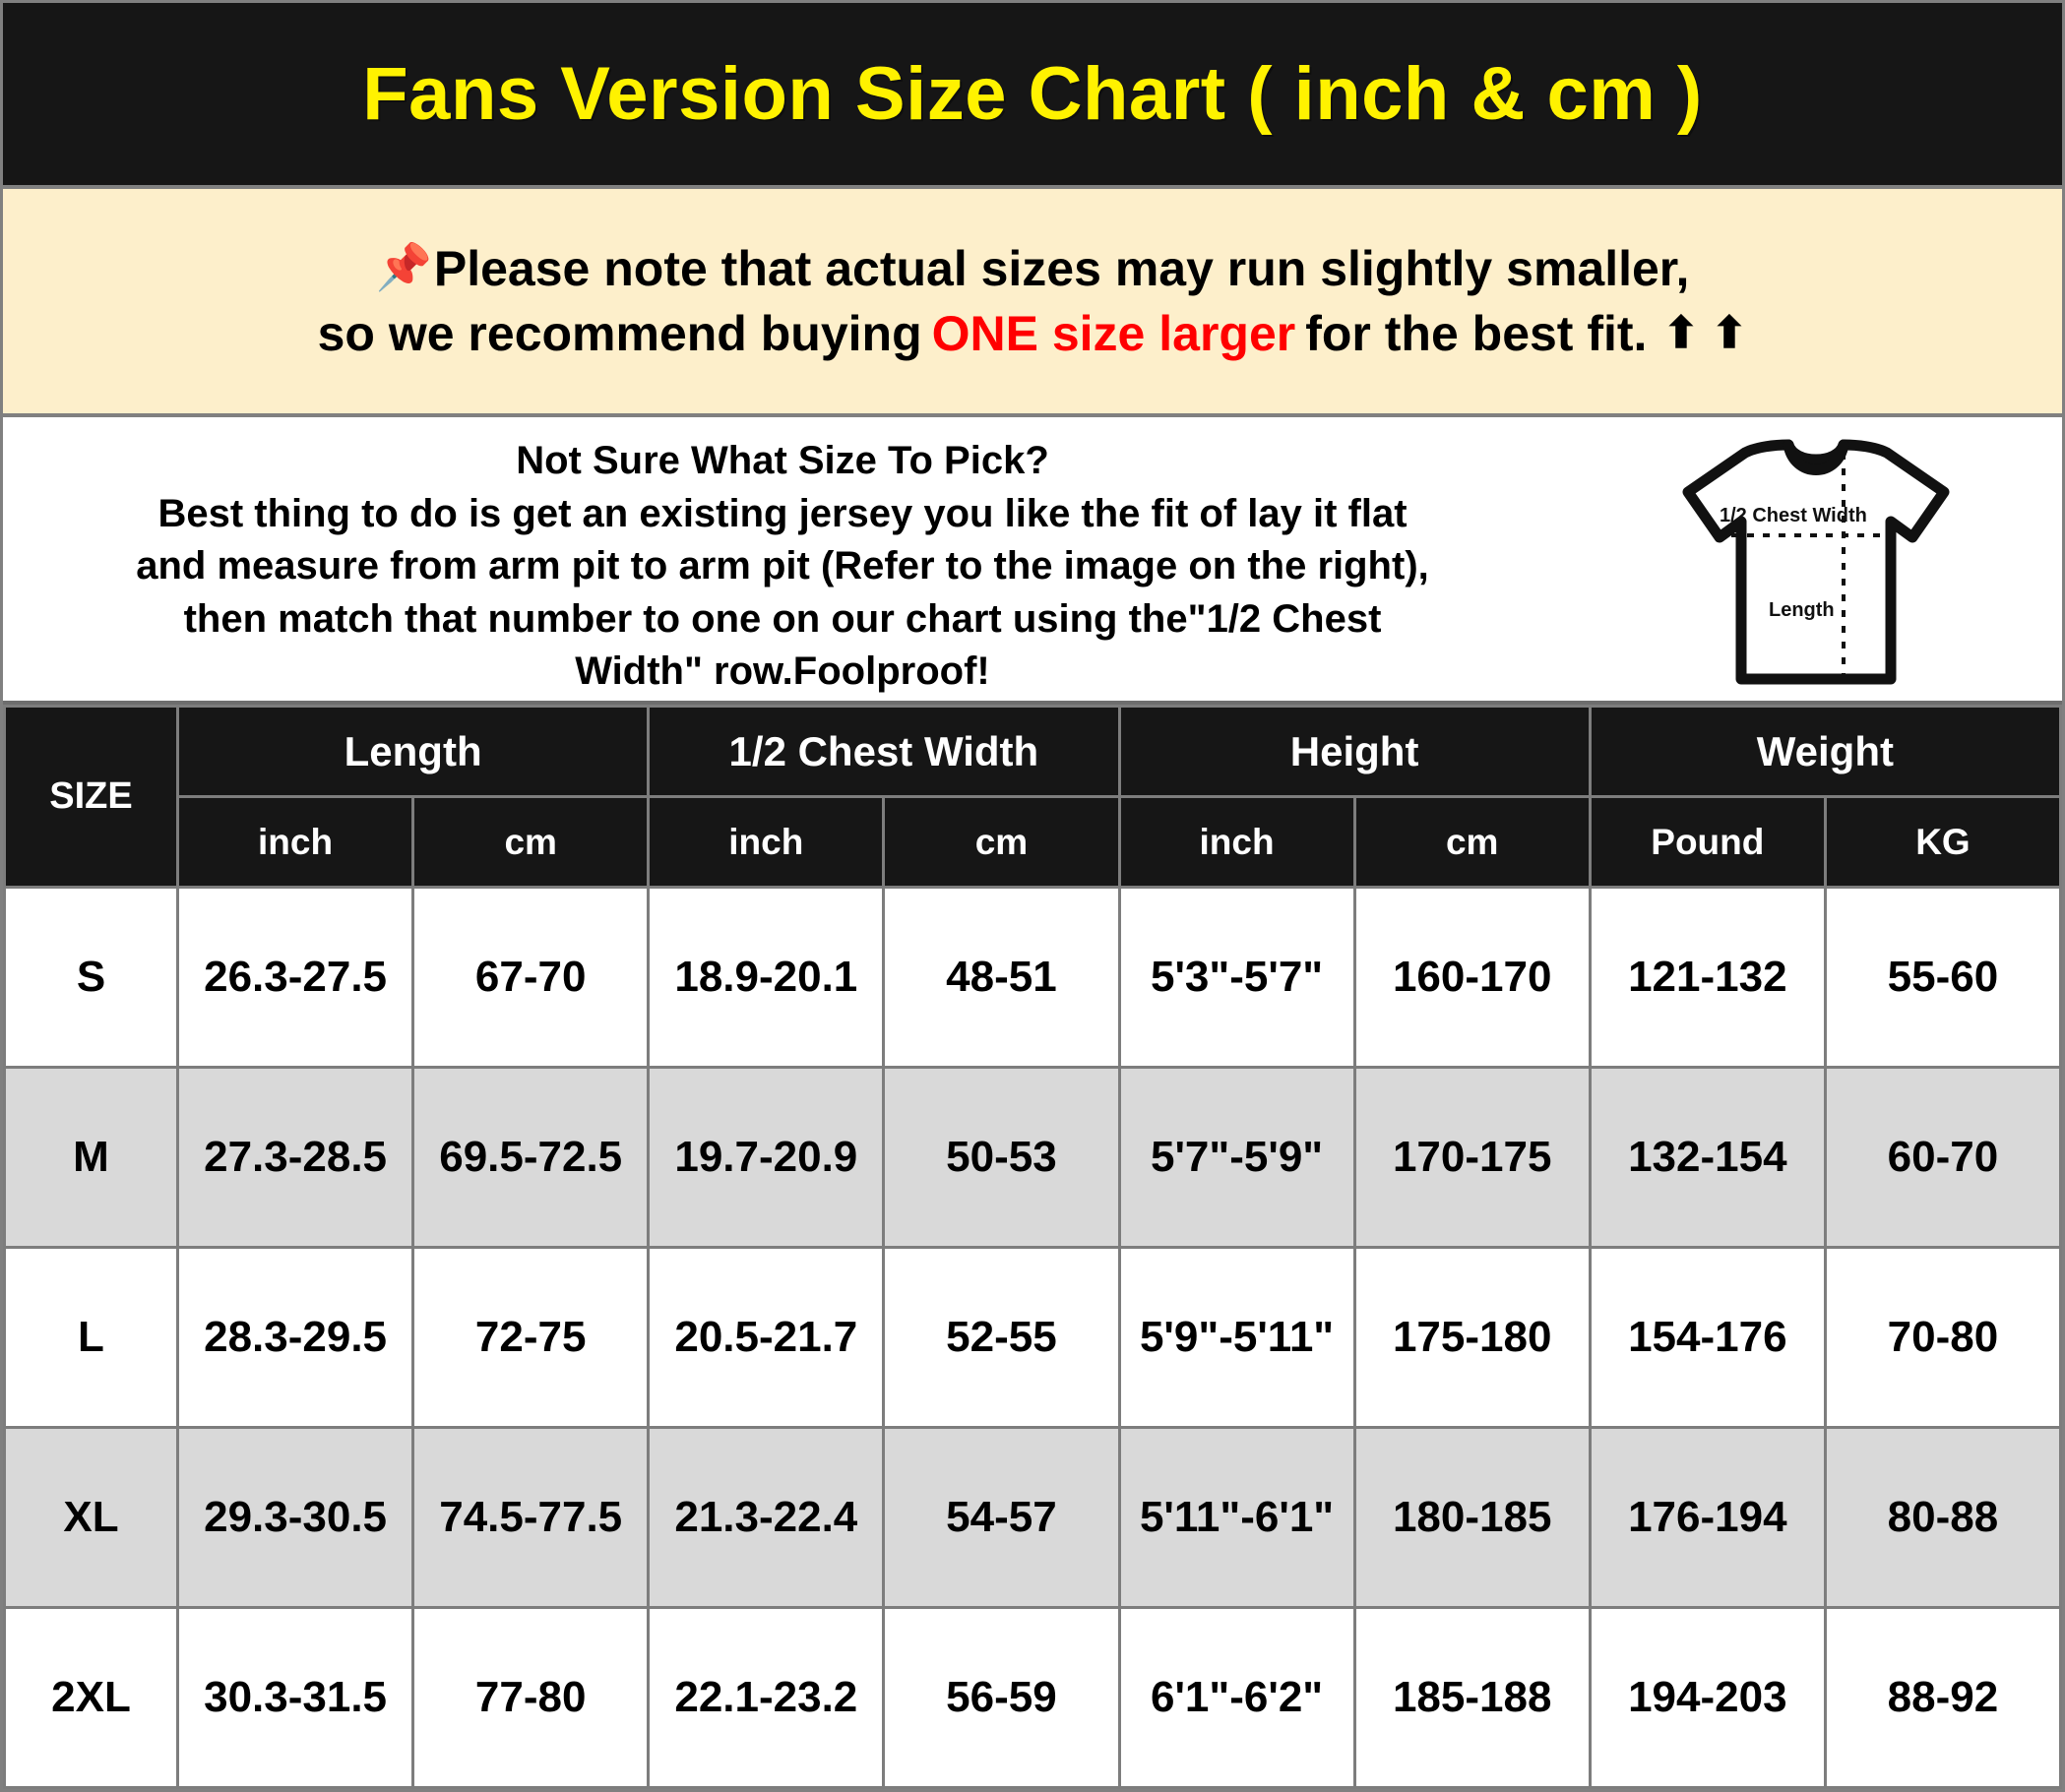 This screenshot has width=2065, height=1792. I want to click on cell-chest-inch: 22.1-23.2, so click(767, 1698).